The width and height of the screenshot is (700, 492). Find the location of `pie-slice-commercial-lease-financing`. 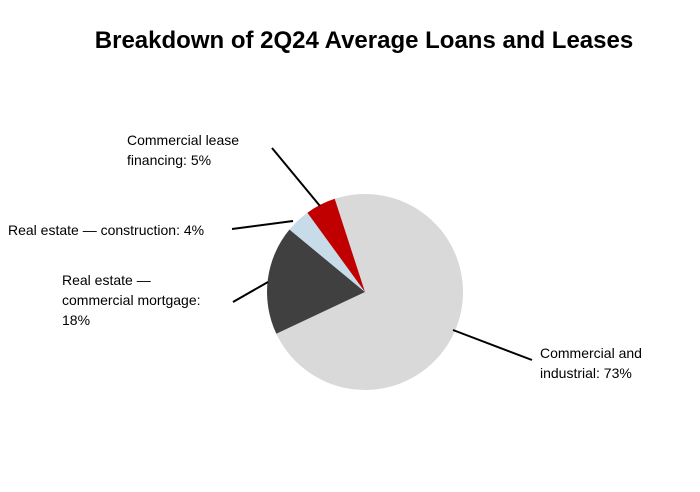

pie-slice-commercial-lease-financing is located at coordinates (336, 245).